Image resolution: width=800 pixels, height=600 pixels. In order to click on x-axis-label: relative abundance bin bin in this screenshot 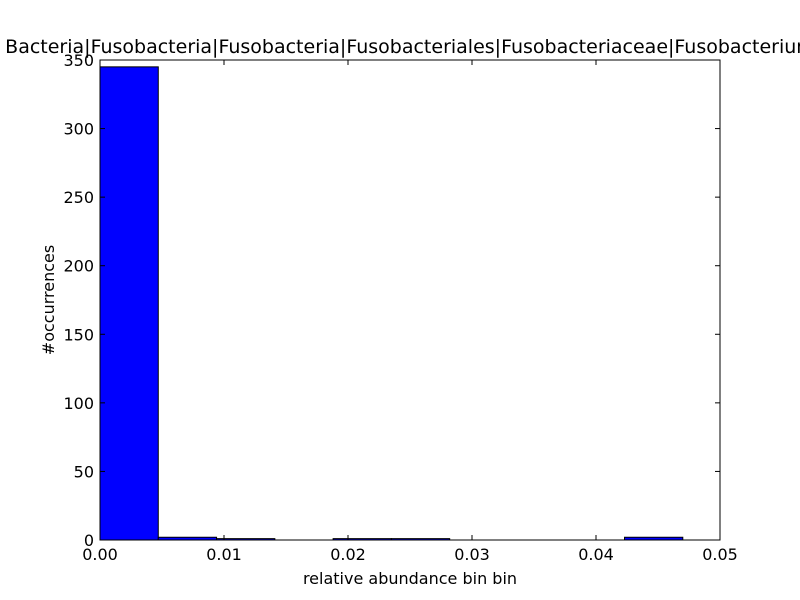, I will do `click(410, 578)`.